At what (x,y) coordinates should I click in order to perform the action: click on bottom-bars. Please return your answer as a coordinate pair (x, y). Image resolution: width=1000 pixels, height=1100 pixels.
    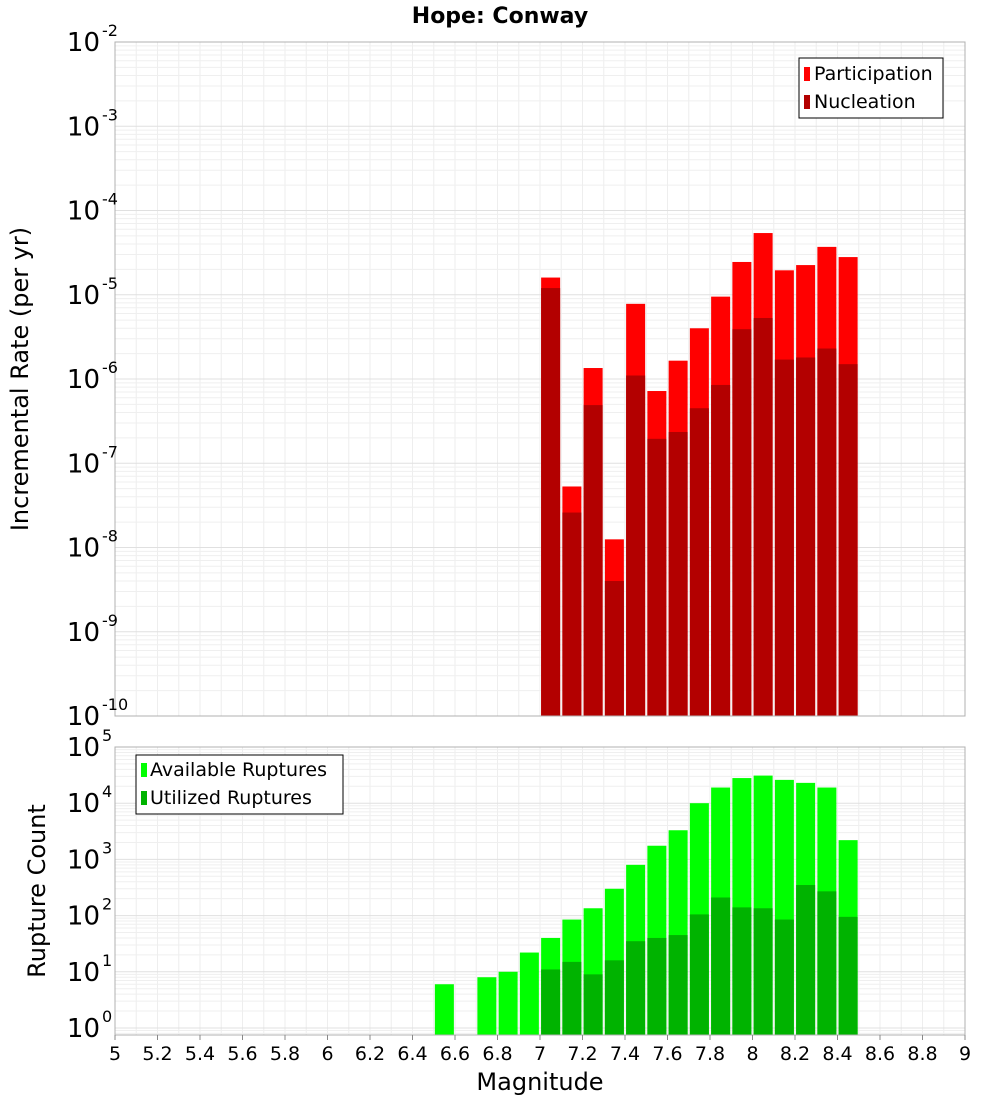
    Looking at the image, I should click on (646, 905).